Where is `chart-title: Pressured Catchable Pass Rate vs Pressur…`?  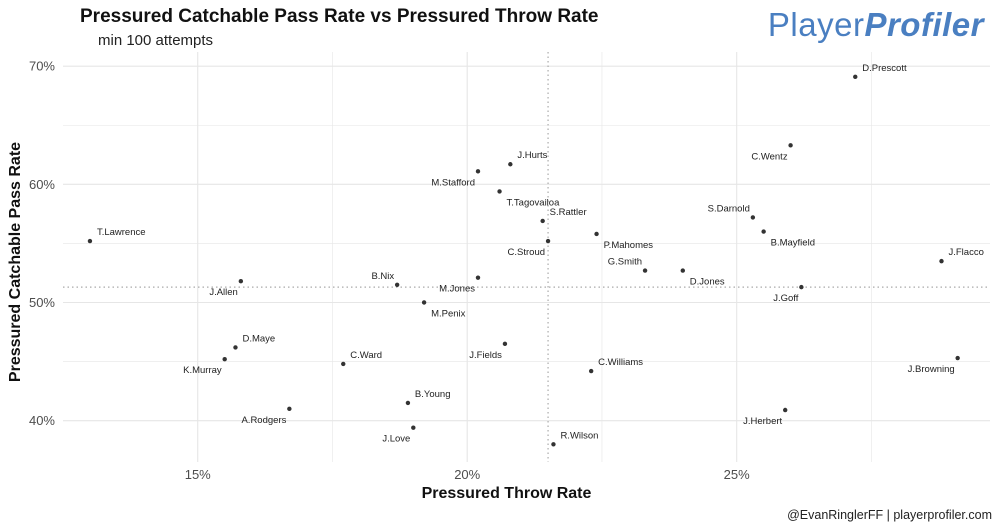 chart-title: Pressured Catchable Pass Rate vs Pressur… is located at coordinates (339, 16).